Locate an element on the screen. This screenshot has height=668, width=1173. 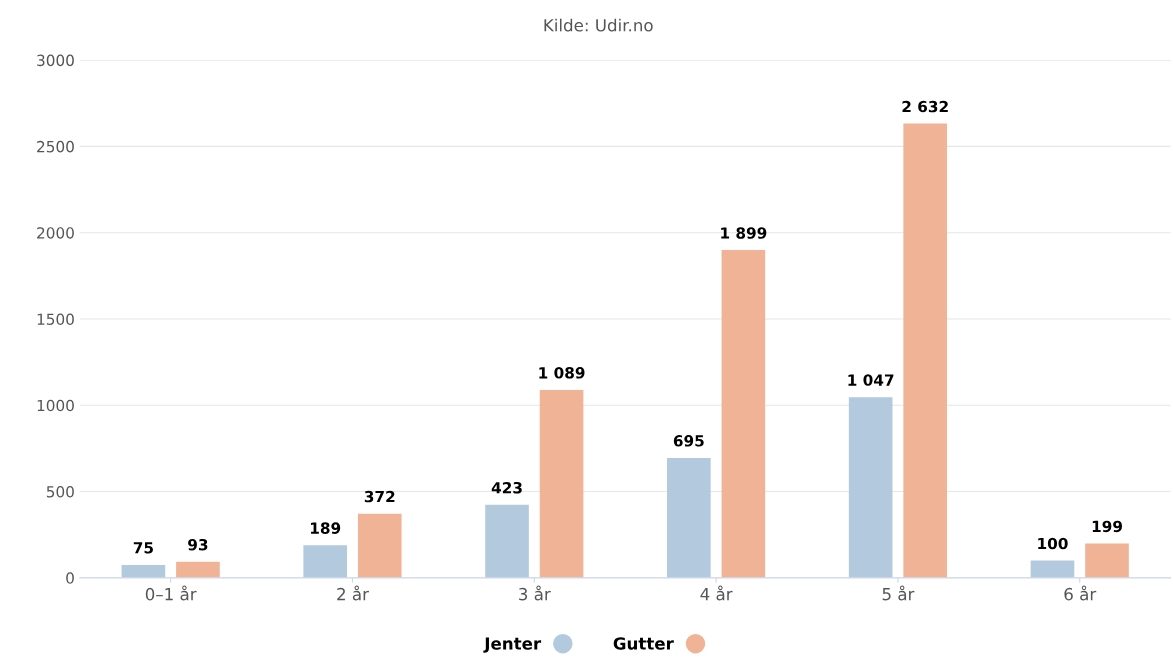
data-label: 423 is located at coordinates (506, 487).